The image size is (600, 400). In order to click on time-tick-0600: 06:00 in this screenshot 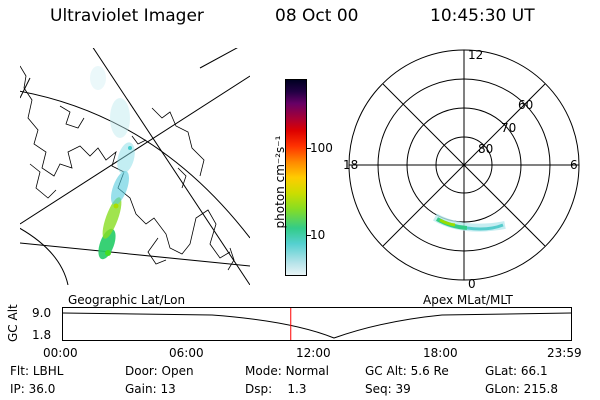, I will do `click(186, 353)`.